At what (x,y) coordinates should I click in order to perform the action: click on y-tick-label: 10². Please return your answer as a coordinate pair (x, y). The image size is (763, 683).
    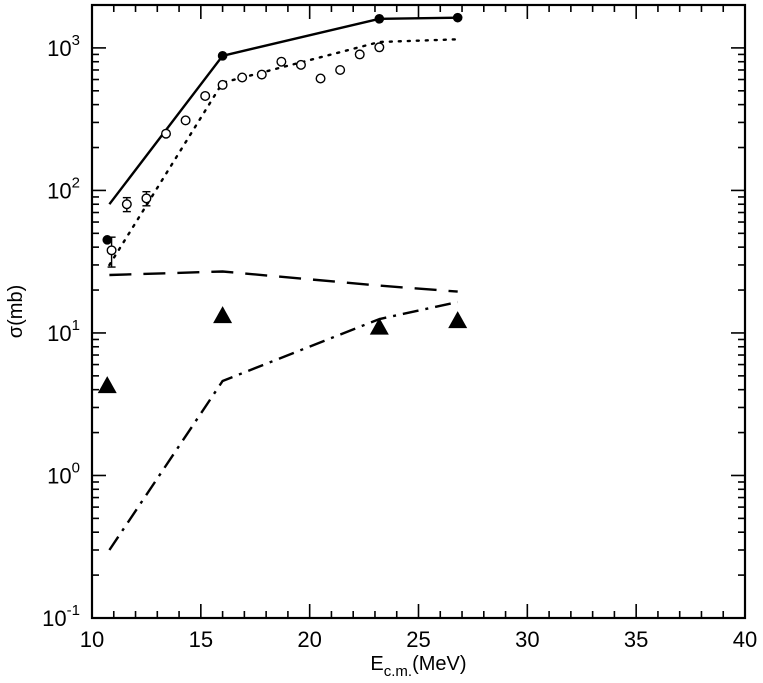
    Looking at the image, I should click on (63, 188).